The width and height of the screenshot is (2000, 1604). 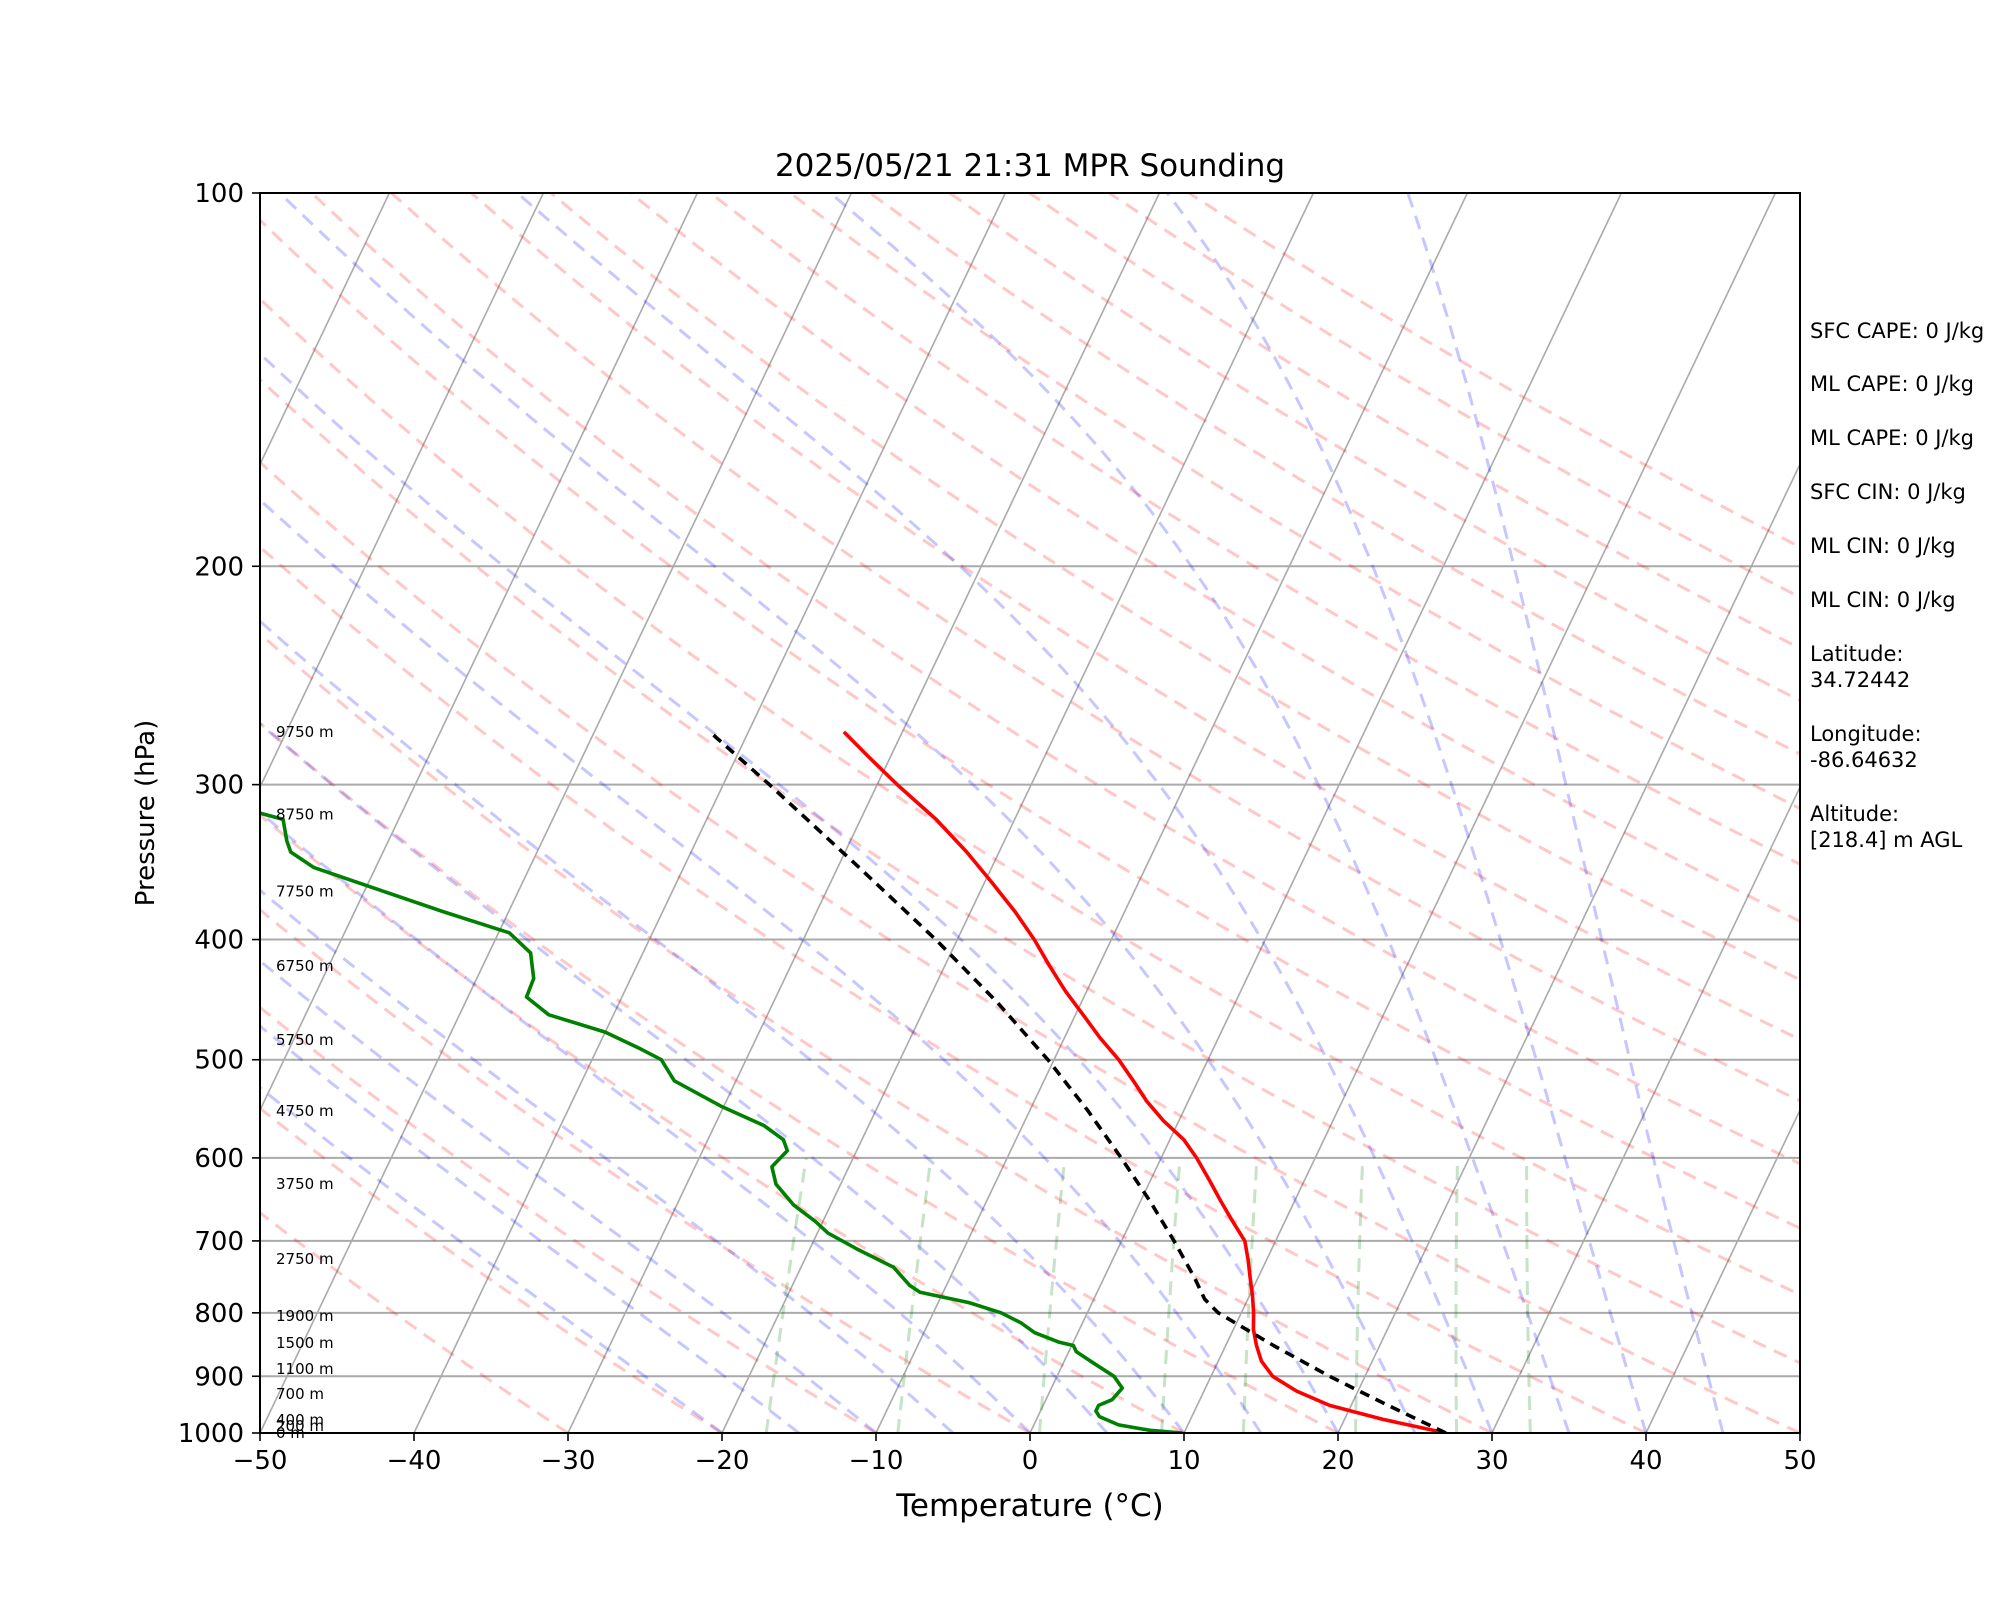 I want to click on sfc-cin-text: SFC CIN: 0 J/kg, so click(x=1888, y=492).